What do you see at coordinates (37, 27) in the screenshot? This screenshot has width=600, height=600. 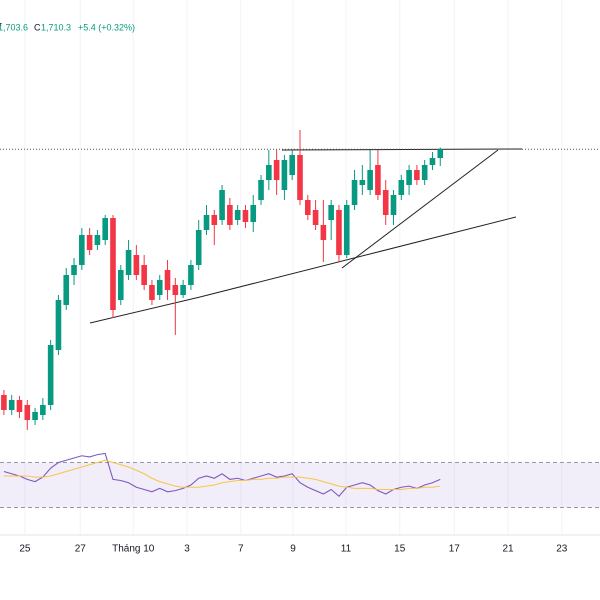 I see `close-label: C` at bounding box center [37, 27].